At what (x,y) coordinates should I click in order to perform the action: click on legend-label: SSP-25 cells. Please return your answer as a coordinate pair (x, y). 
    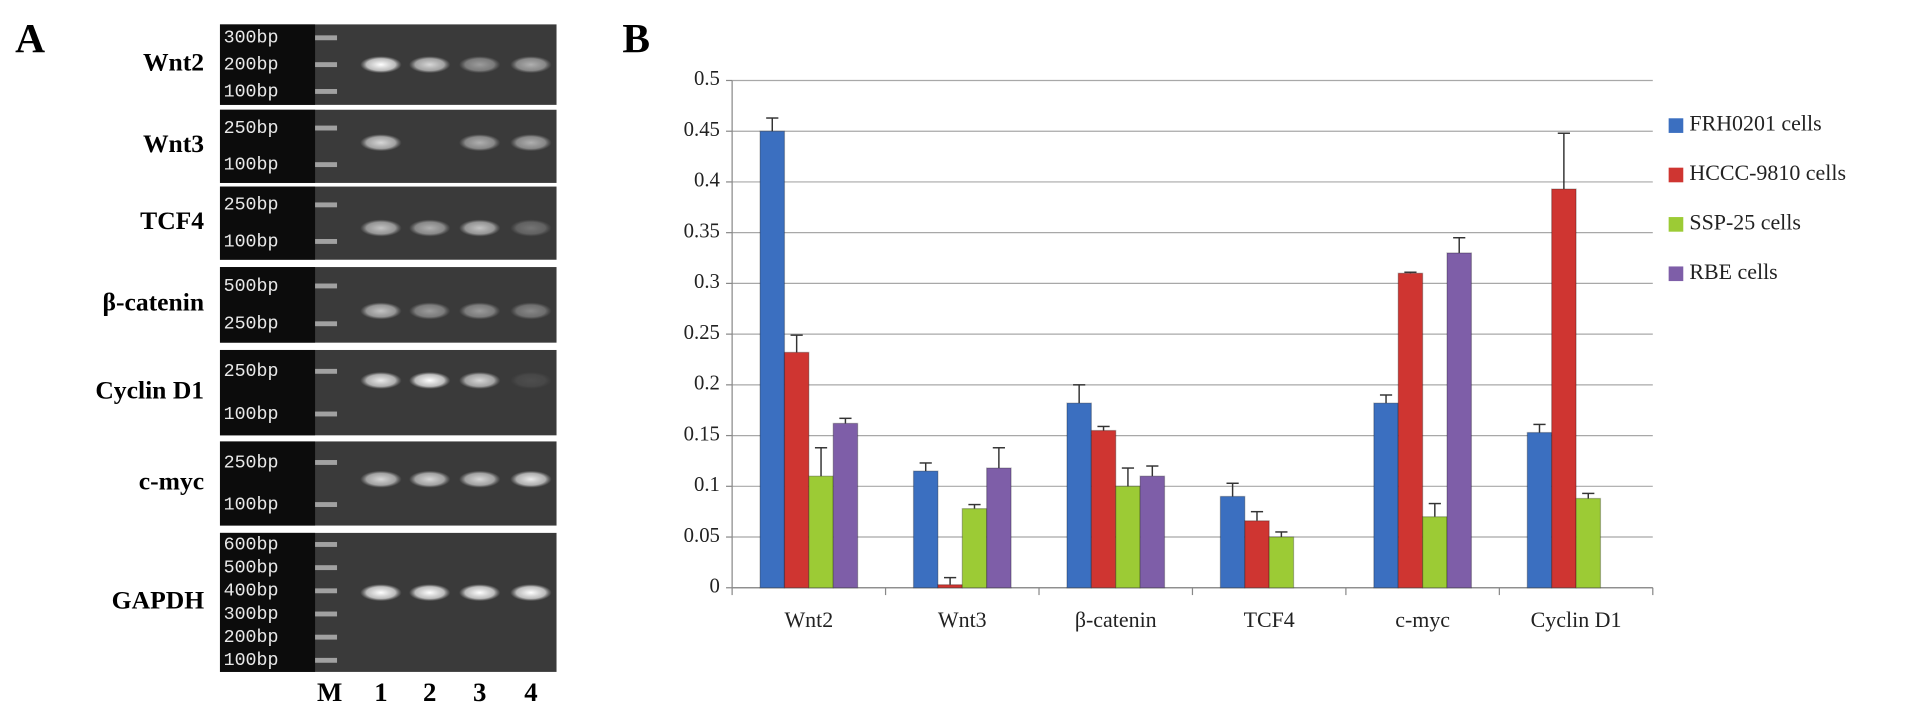
    Looking at the image, I should click on (1745, 221).